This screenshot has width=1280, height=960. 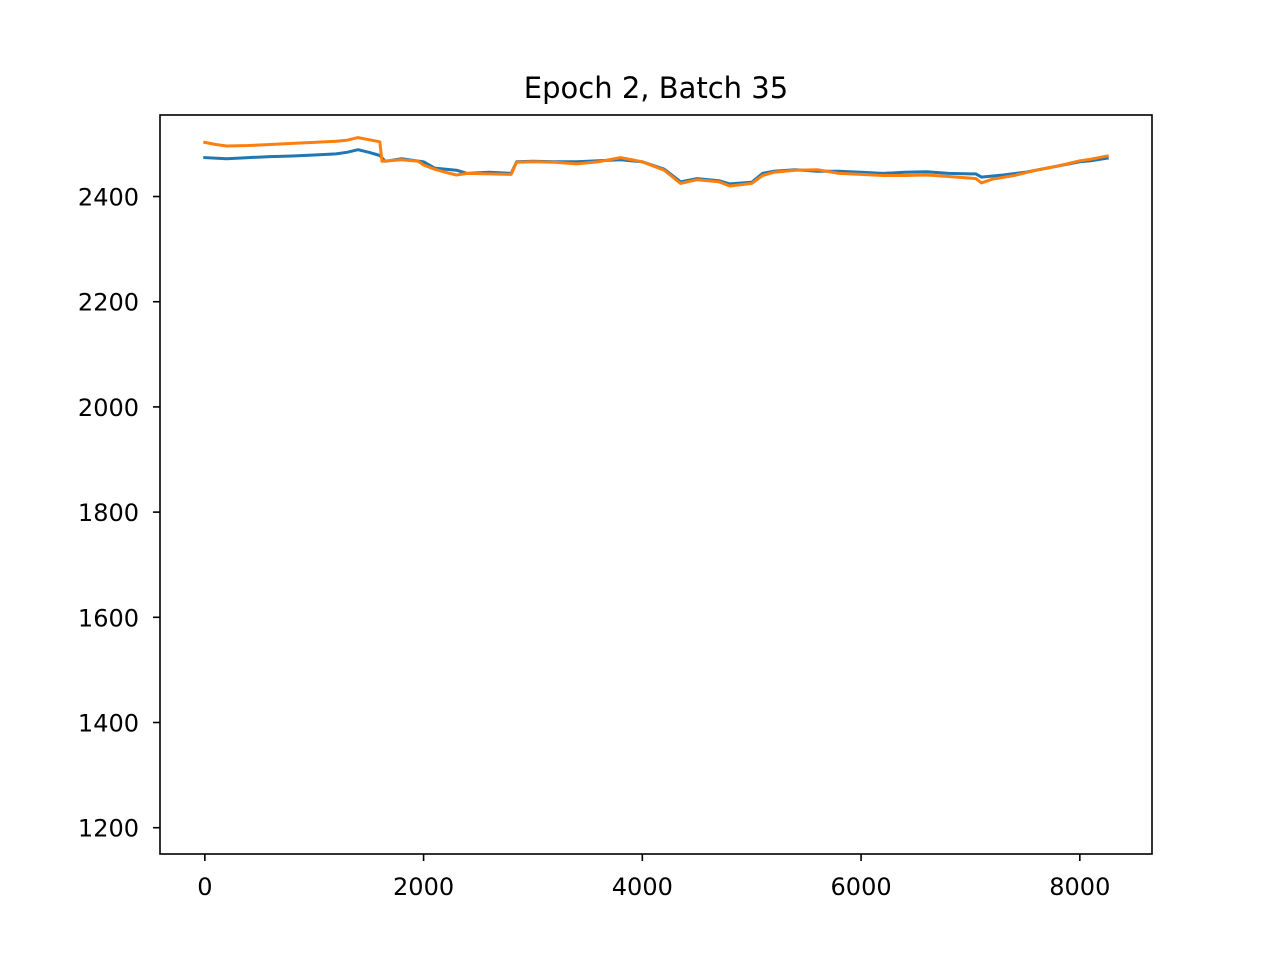 What do you see at coordinates (108, 198) in the screenshot?
I see `y-tick-label: 2400` at bounding box center [108, 198].